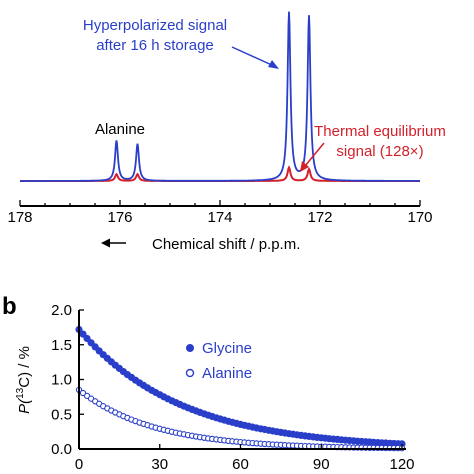 This screenshot has width=474, height=474. What do you see at coordinates (314, 154) in the screenshot?
I see `thermal-annotation-arrow` at bounding box center [314, 154].